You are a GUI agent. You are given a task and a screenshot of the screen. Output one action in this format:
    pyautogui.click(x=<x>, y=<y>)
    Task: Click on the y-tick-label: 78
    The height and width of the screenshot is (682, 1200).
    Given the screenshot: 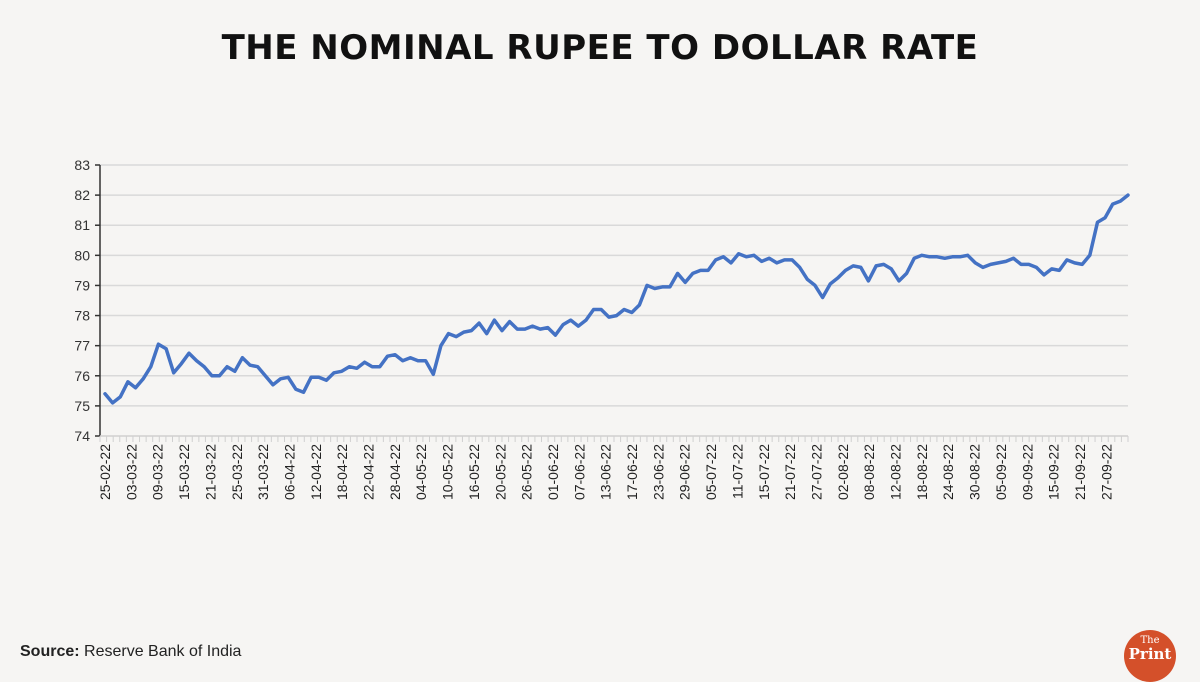 What is the action you would take?
    pyautogui.click(x=82, y=316)
    